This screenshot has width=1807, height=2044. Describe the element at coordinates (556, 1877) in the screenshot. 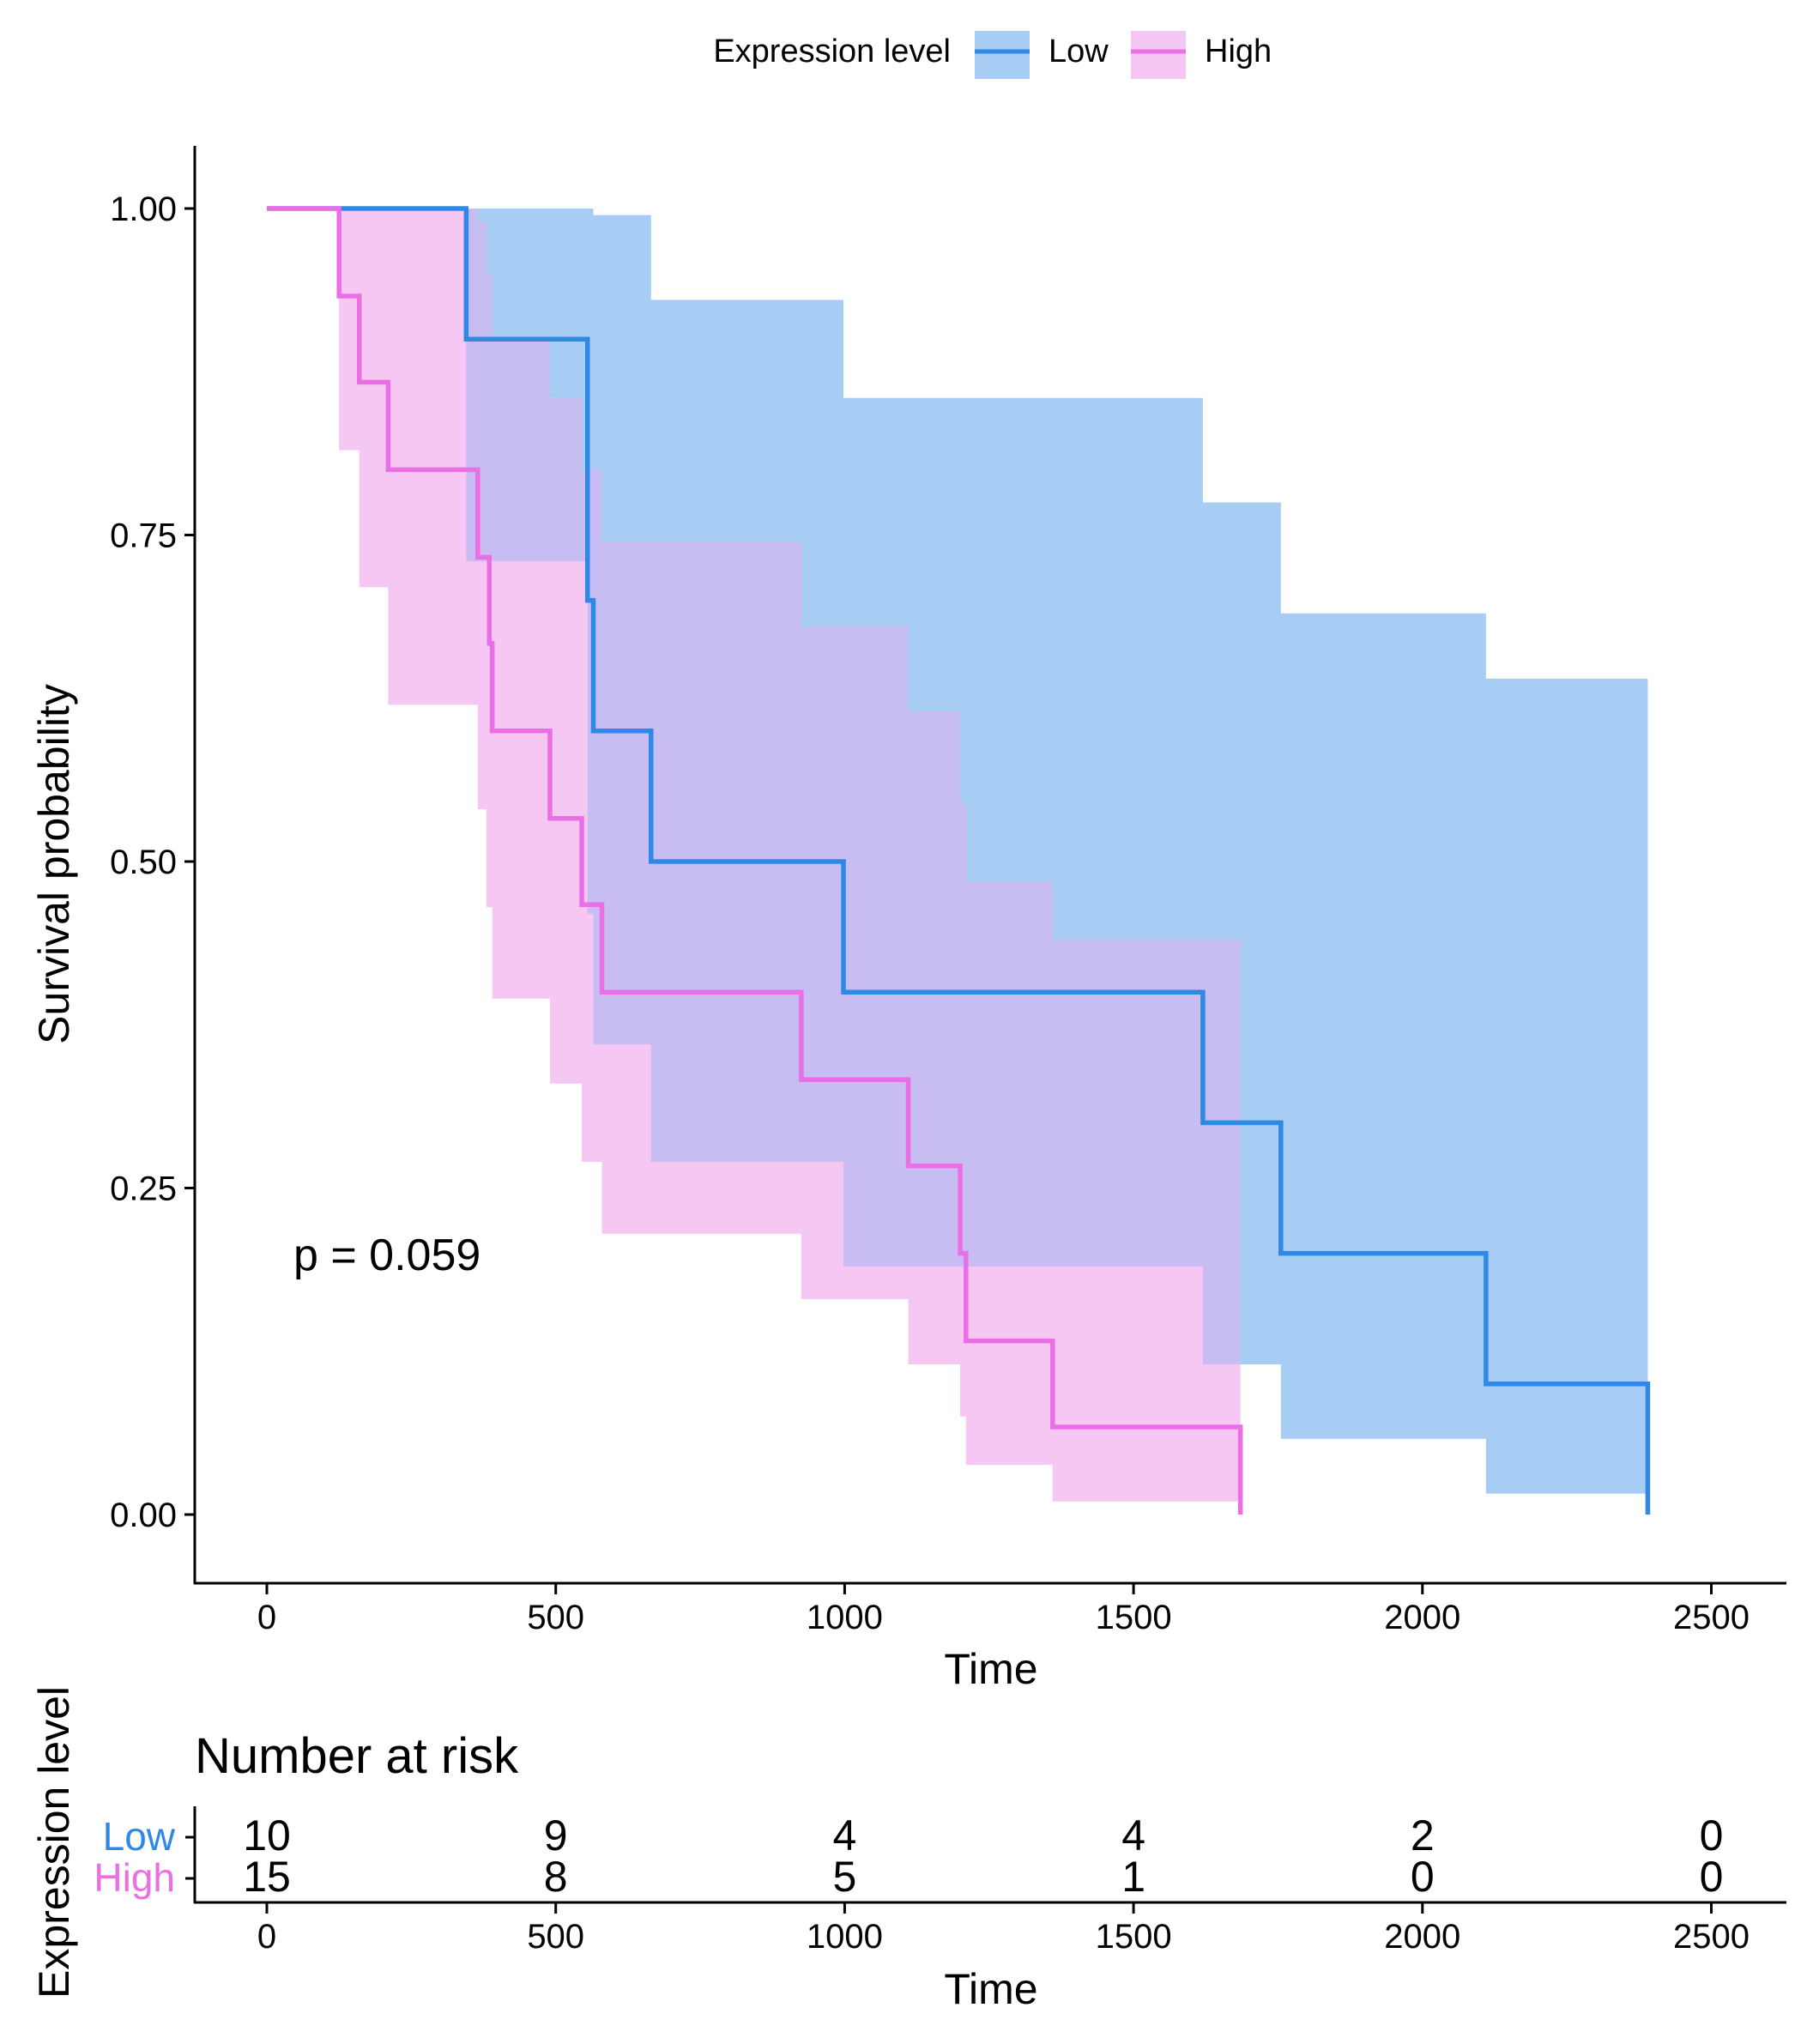

I see `risk-cell-high: 8` at that location.